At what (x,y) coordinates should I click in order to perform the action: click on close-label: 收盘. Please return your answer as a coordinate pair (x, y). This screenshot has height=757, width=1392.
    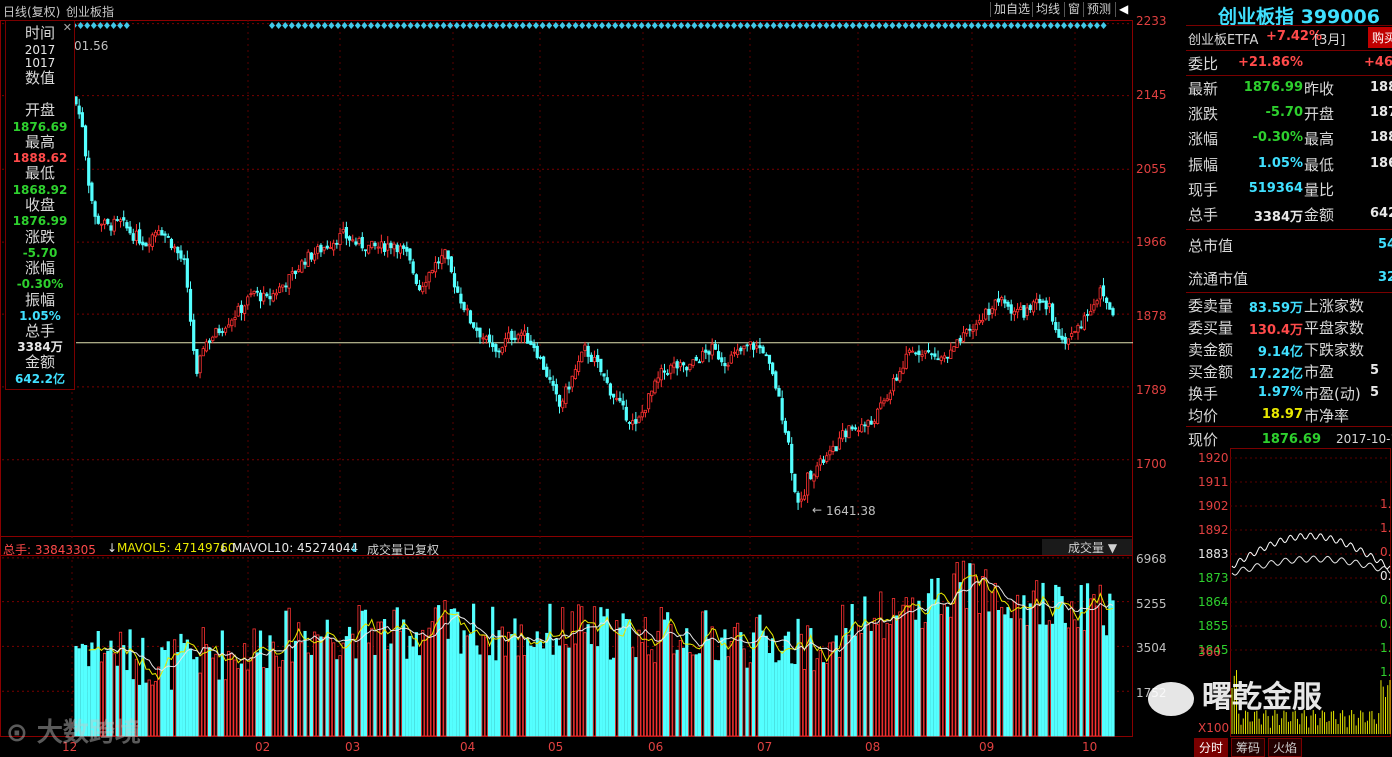
    Looking at the image, I should click on (39, 205).